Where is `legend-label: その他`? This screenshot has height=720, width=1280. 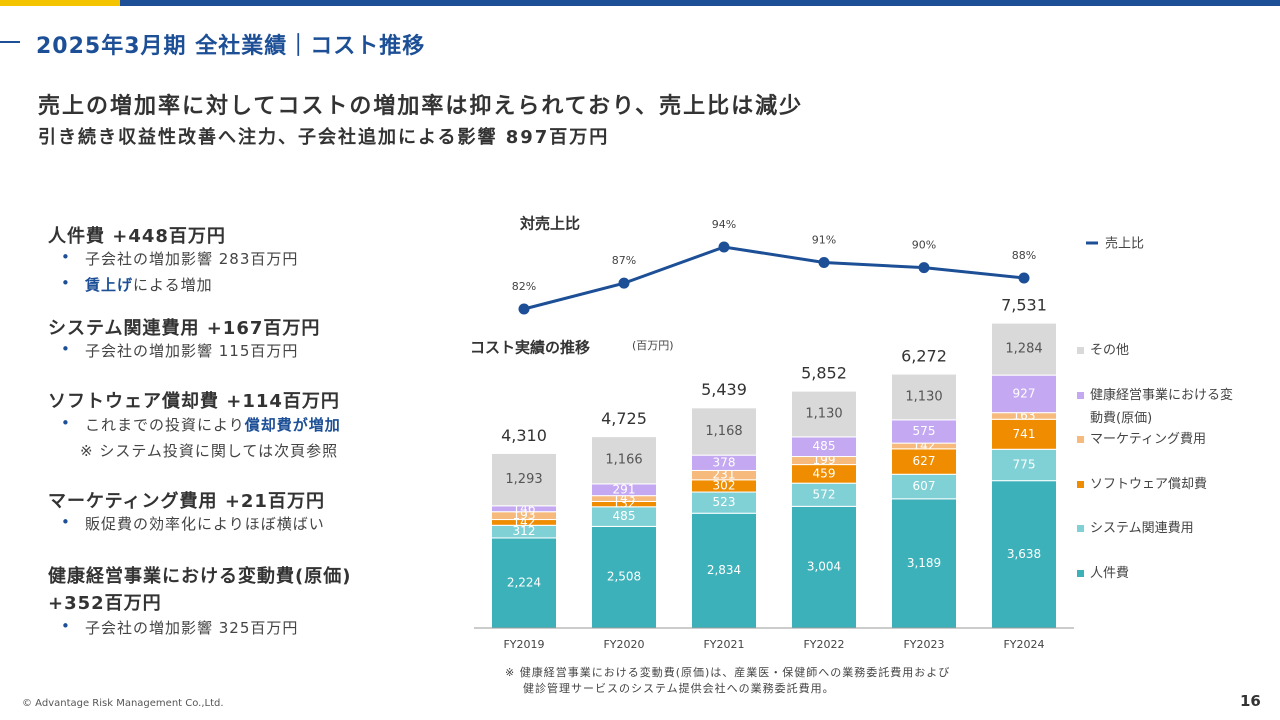 legend-label: その他 is located at coordinates (1110, 350).